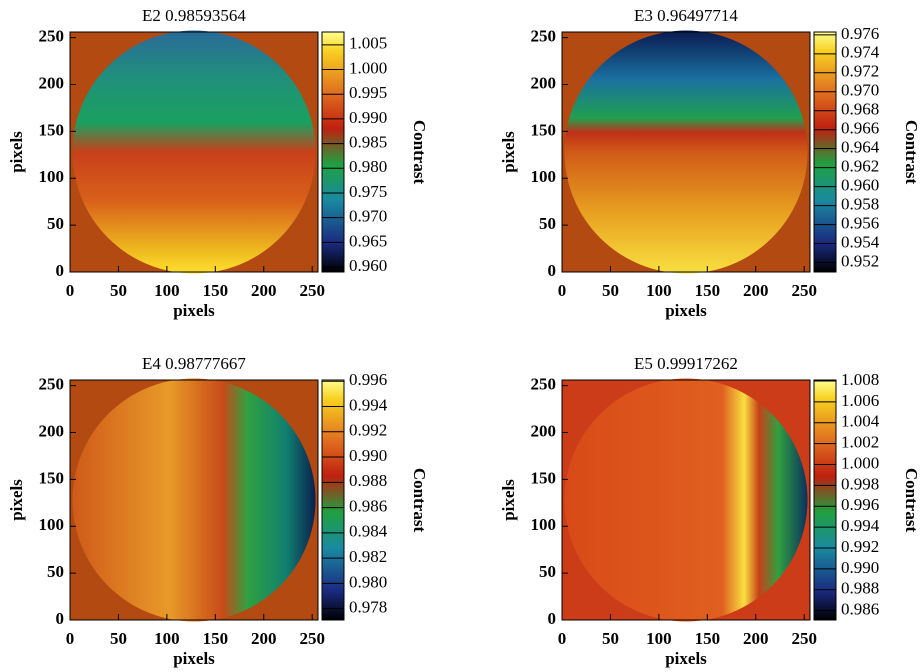 The height and width of the screenshot is (672, 921). What do you see at coordinates (368, 92) in the screenshot?
I see `colorbar-tick-label: 0.995` at bounding box center [368, 92].